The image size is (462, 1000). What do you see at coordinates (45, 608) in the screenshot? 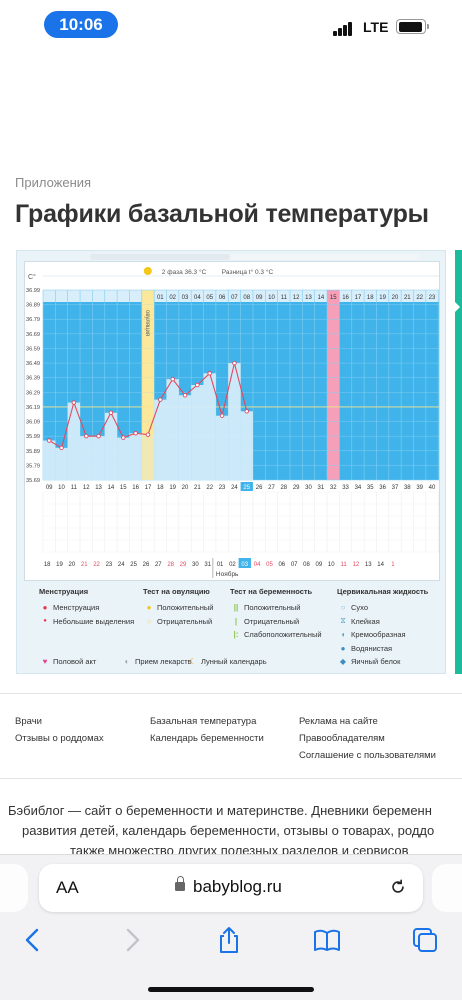
I see `blood-drop-icon: ●` at bounding box center [45, 608].